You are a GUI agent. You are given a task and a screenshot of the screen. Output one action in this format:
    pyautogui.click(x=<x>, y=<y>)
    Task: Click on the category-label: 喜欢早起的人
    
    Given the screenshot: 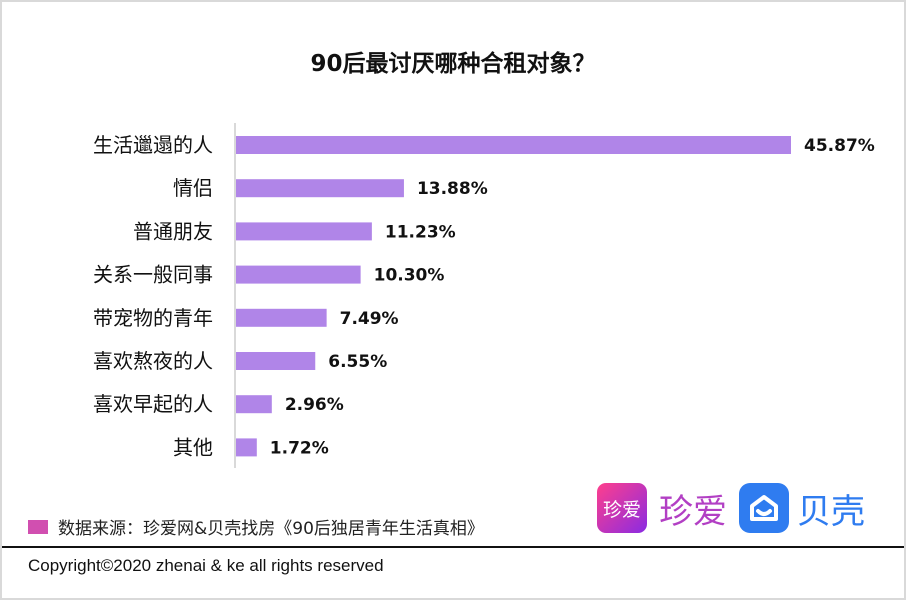 What is the action you would take?
    pyautogui.click(x=153, y=404)
    